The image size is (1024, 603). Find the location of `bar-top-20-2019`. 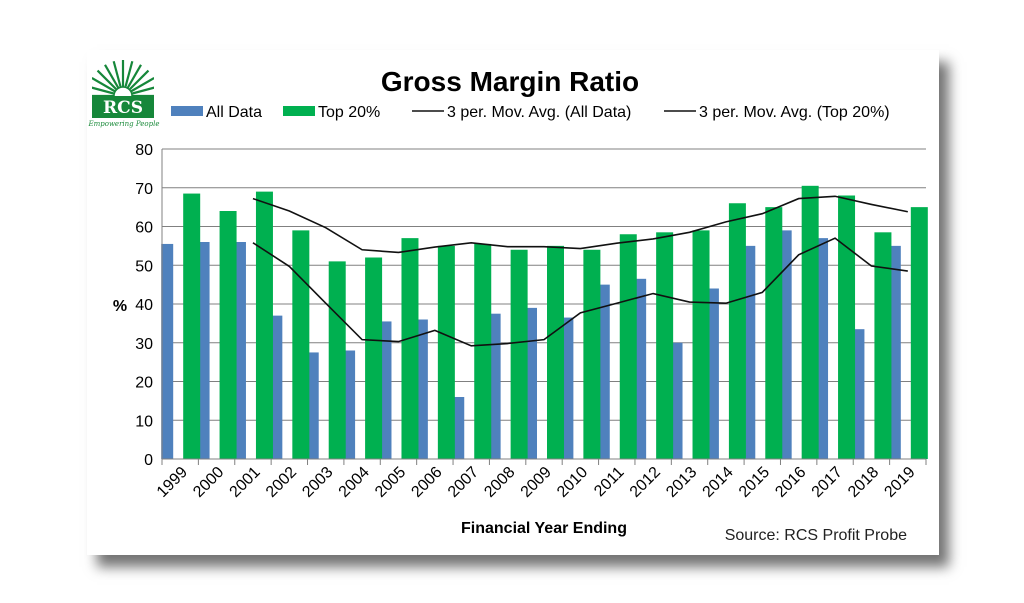

bar-top-20-2019 is located at coordinates (919, 333).